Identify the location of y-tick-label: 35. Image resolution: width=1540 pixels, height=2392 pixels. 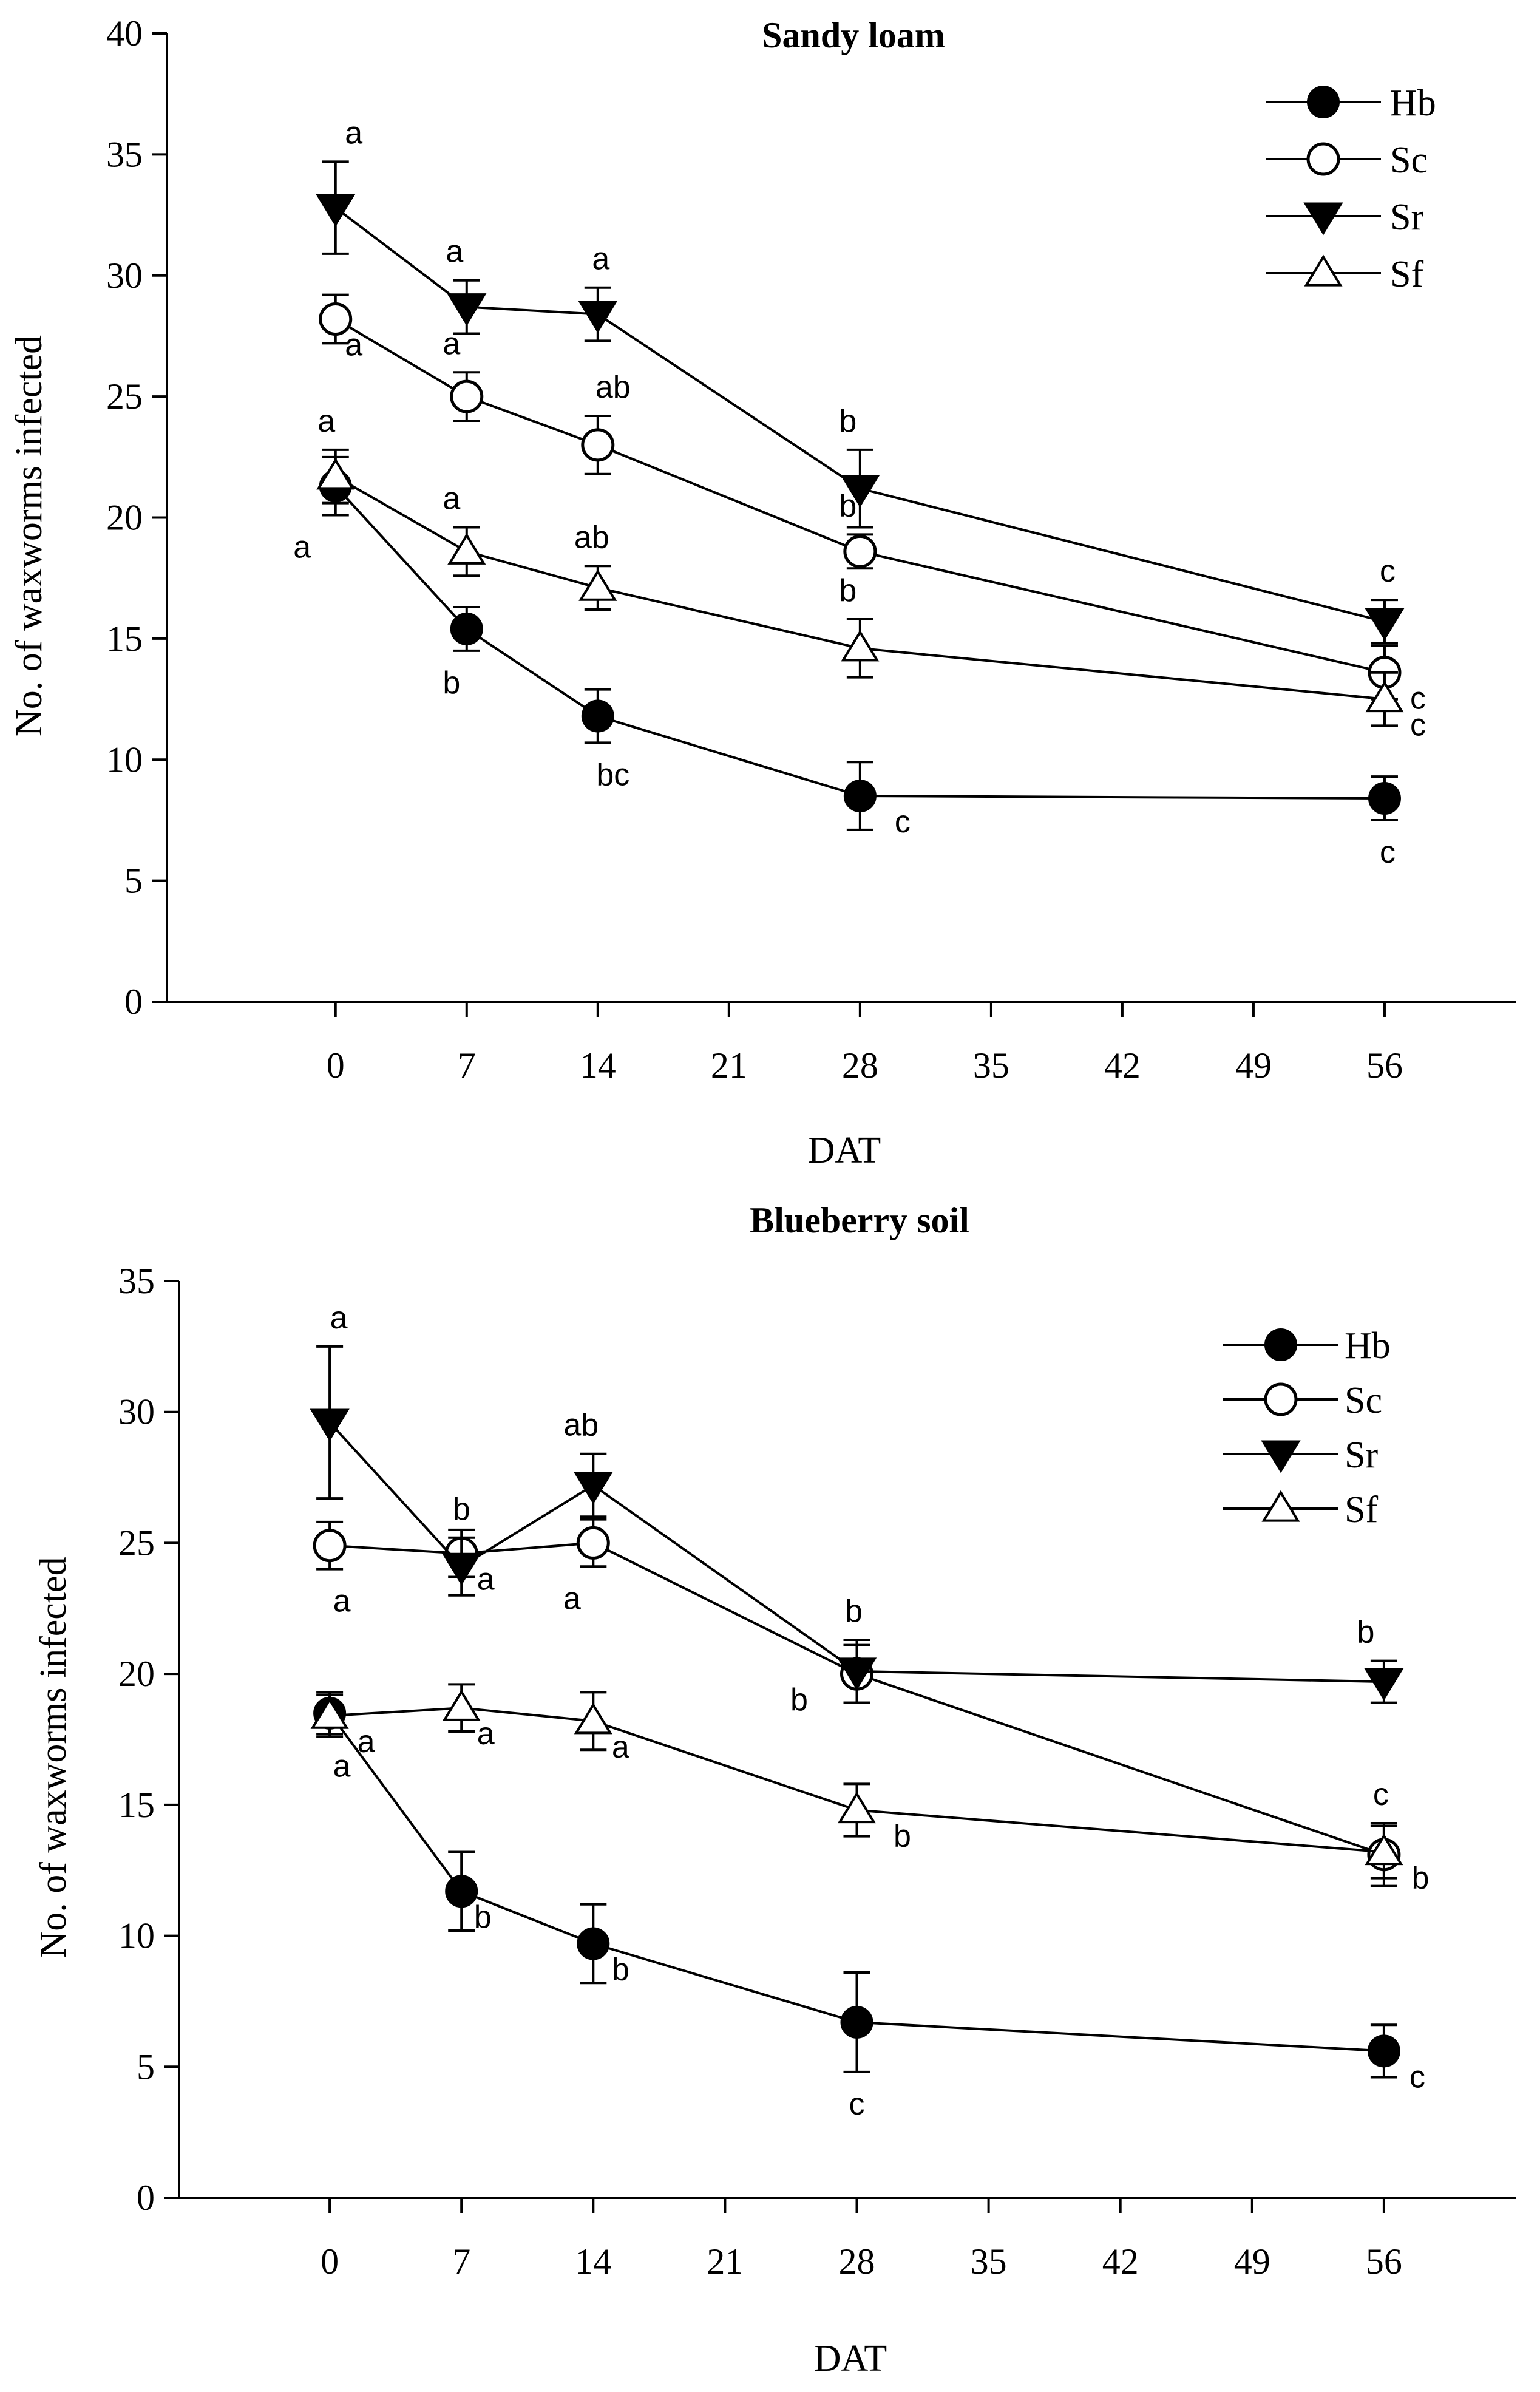
(124, 154).